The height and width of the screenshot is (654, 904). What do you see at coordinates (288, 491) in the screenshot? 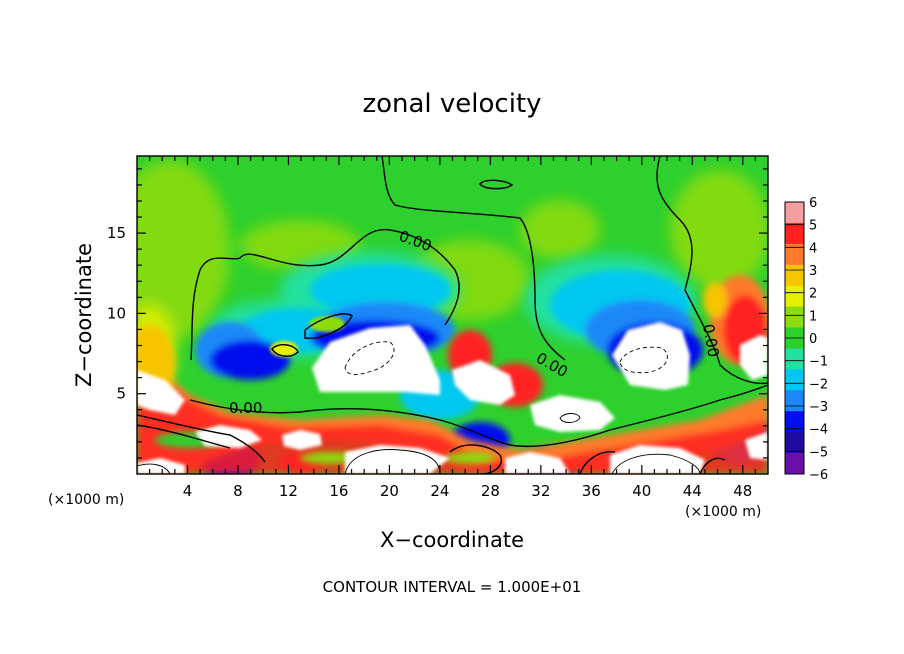
I see `x-tick-label: 12` at bounding box center [288, 491].